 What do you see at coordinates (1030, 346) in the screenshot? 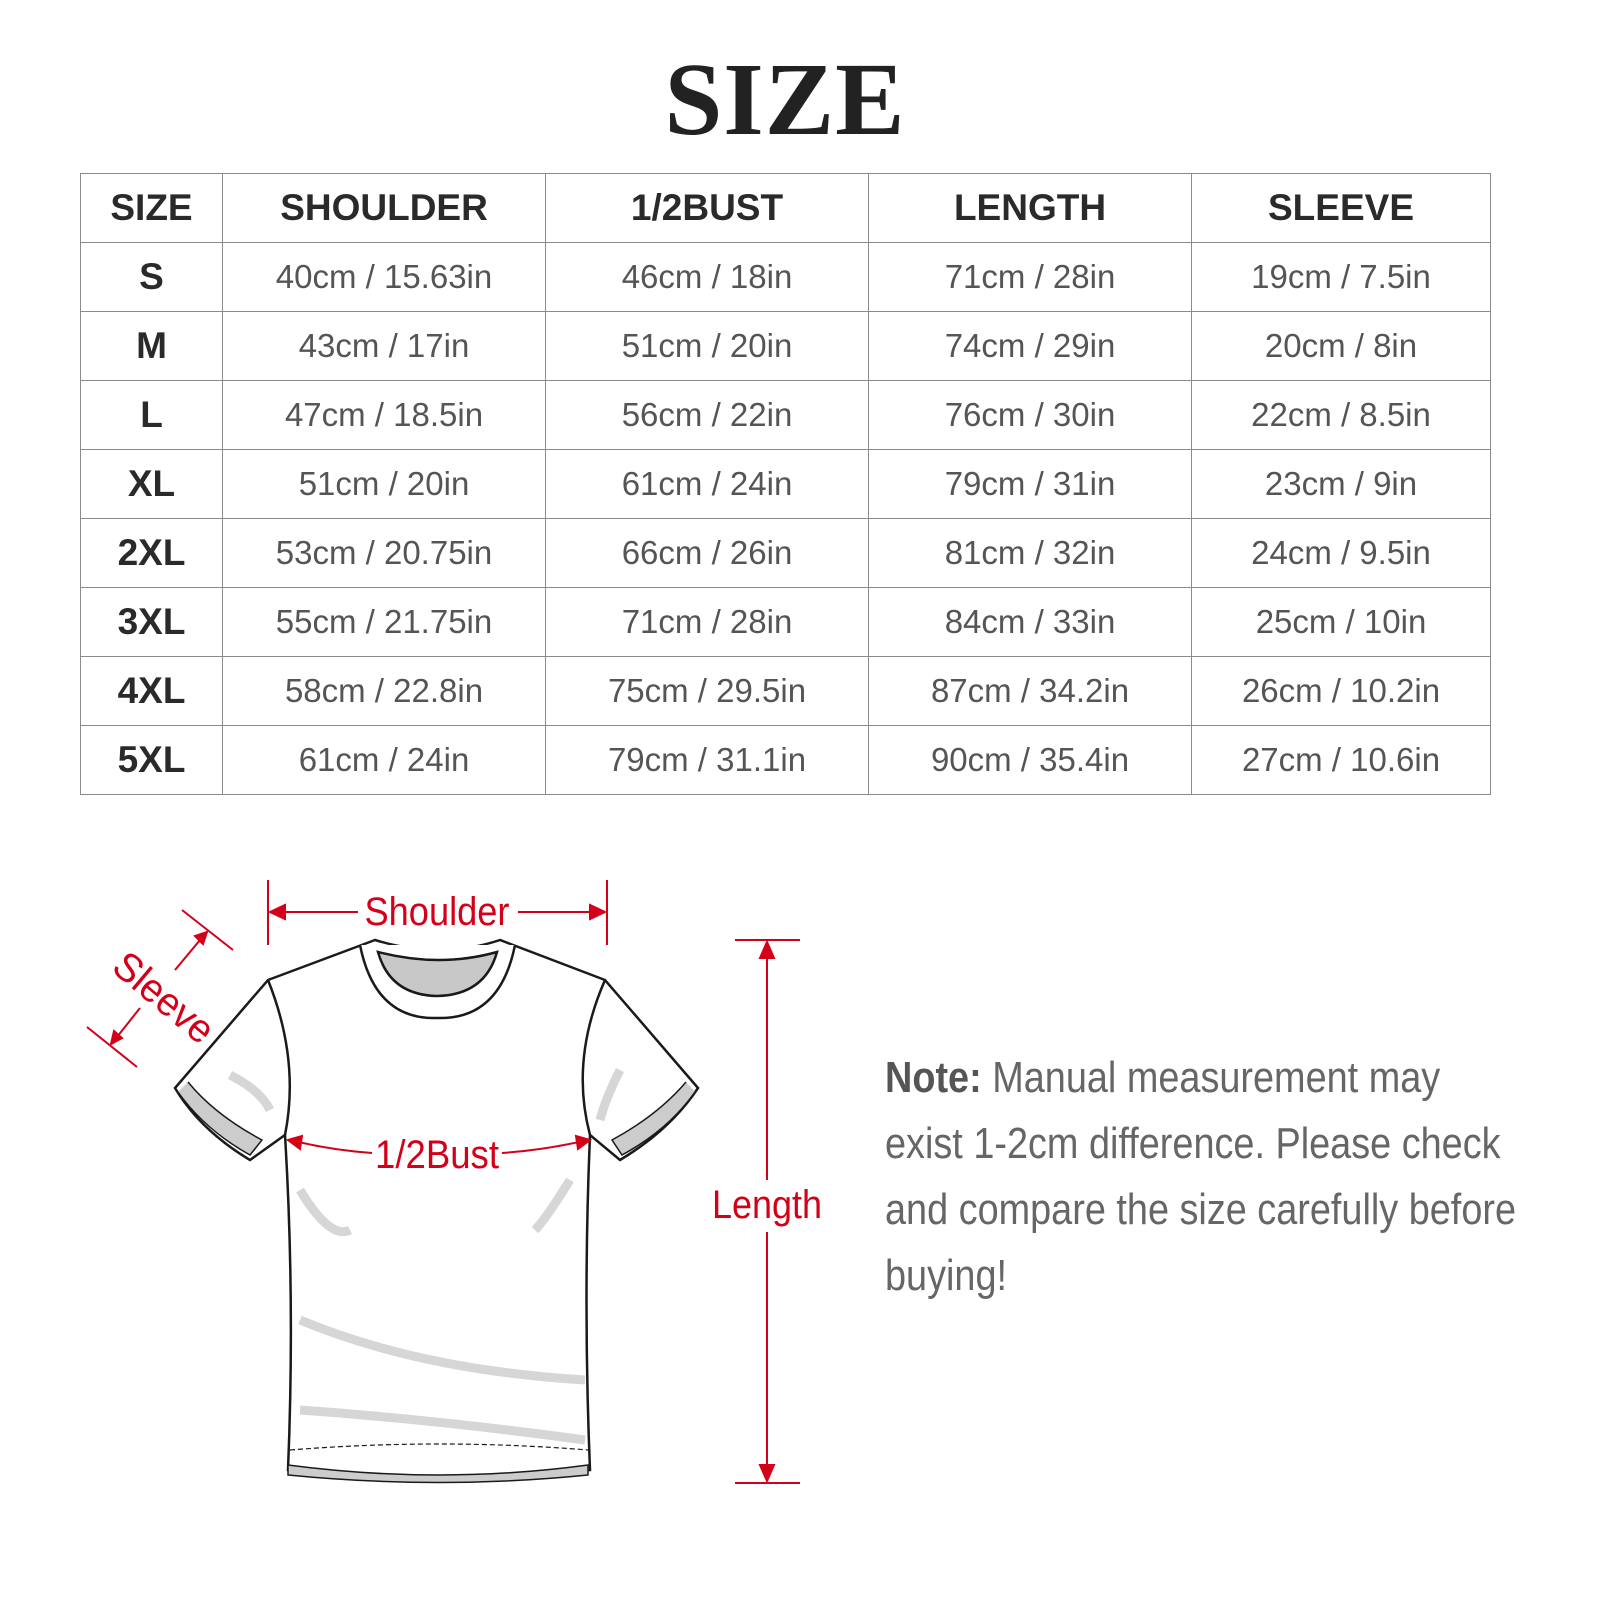
I see `measurement-cell: 74cm / 29in` at bounding box center [1030, 346].